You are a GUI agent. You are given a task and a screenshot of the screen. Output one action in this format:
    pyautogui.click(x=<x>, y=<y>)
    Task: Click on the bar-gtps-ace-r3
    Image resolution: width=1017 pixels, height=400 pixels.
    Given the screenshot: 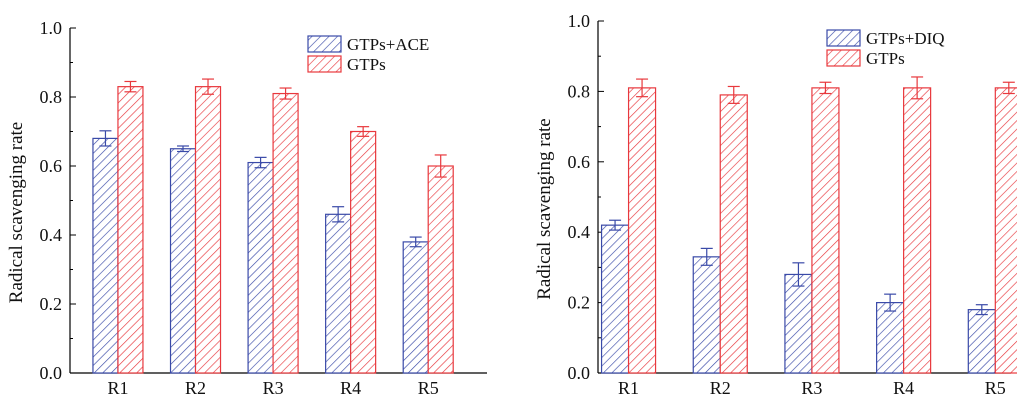 What is the action you would take?
    pyautogui.click(x=260, y=267)
    